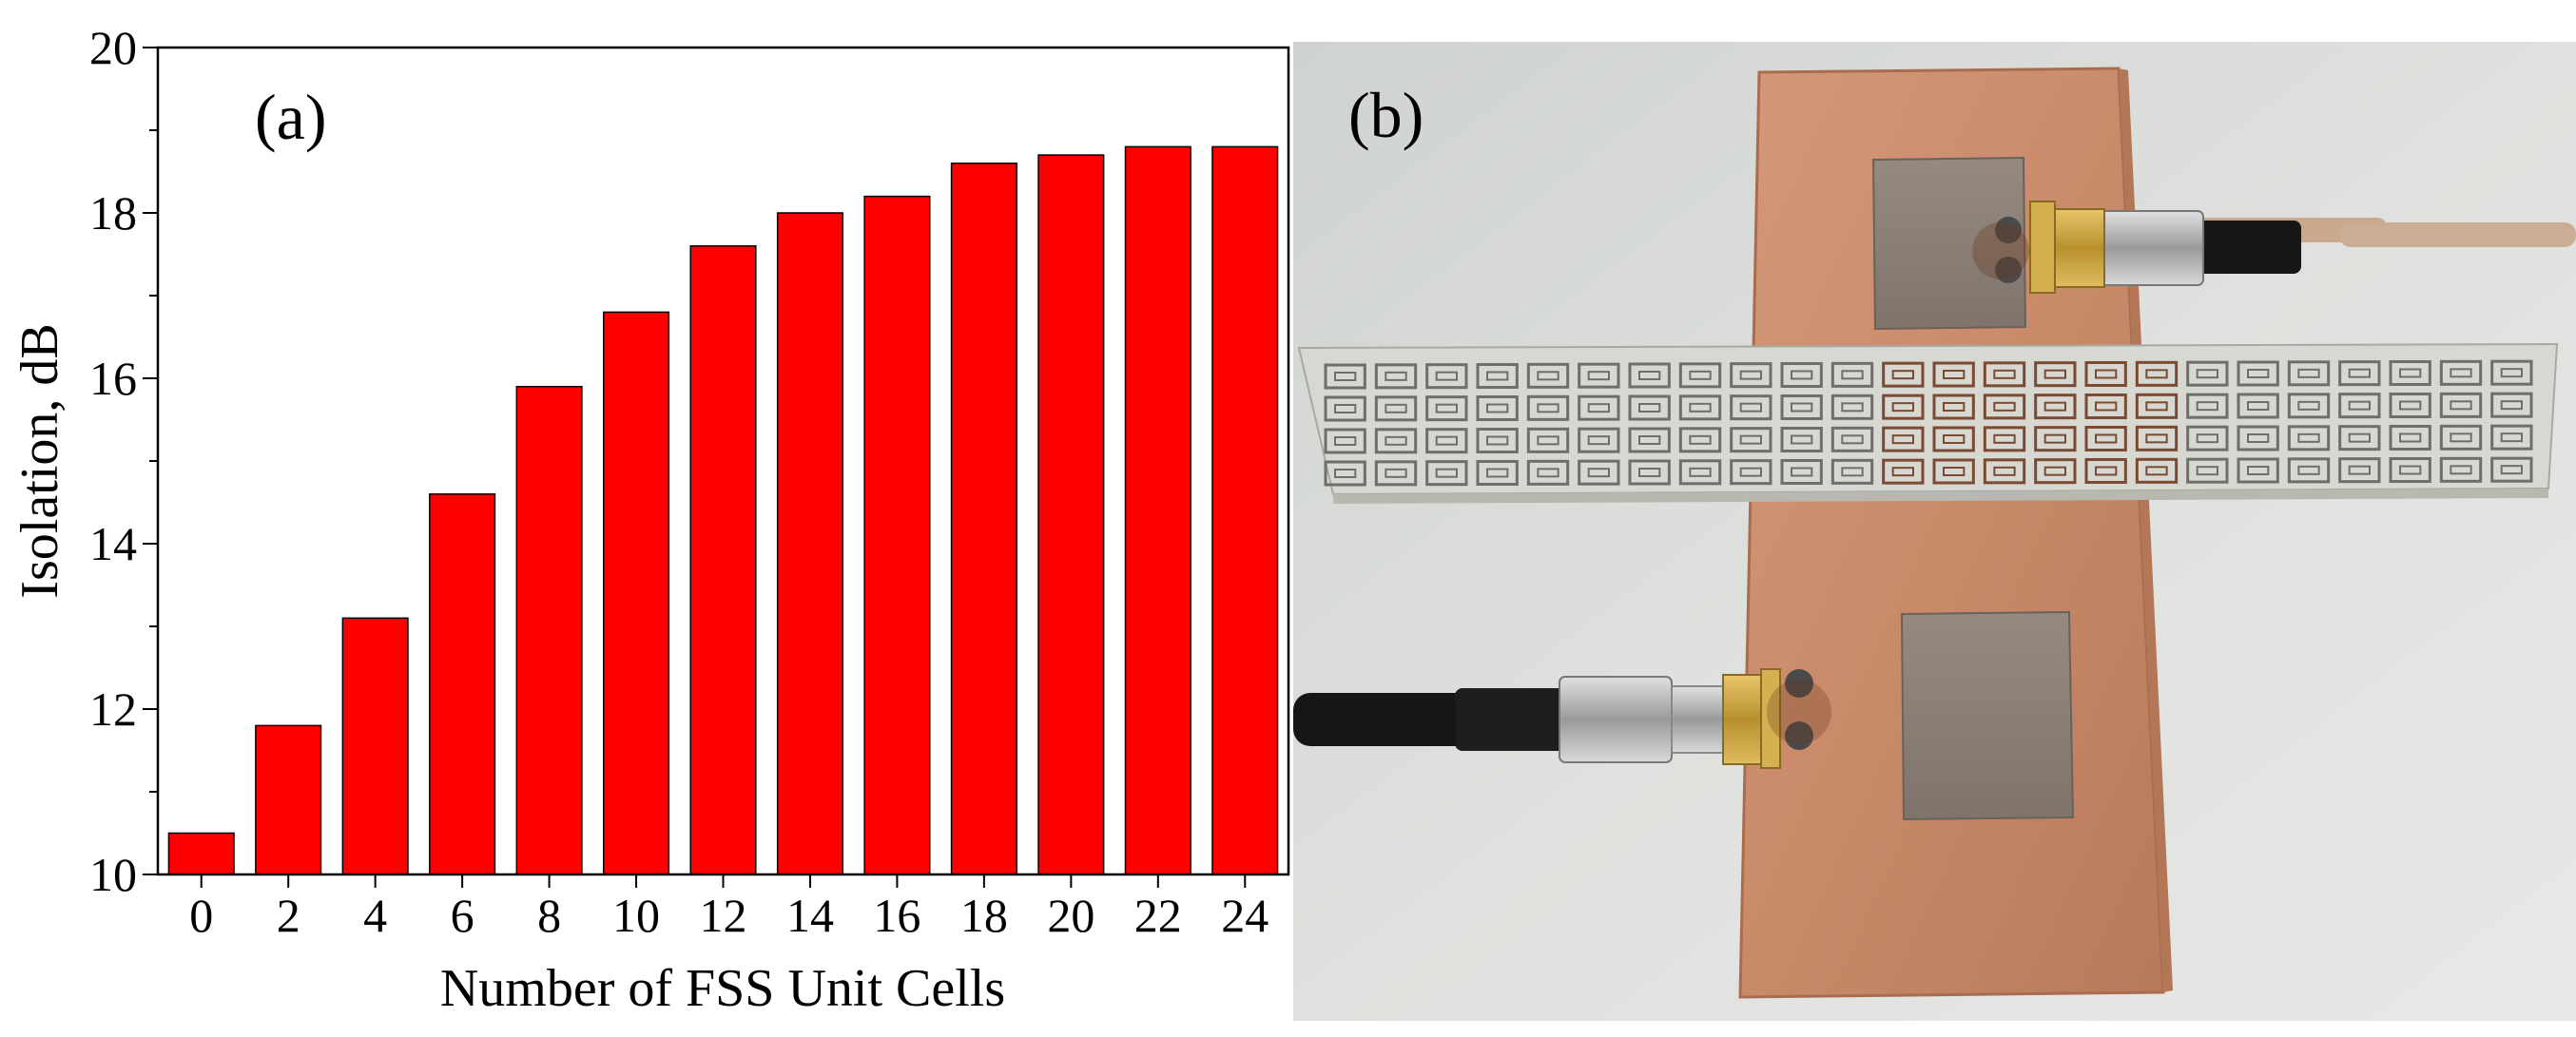  I want to click on y-tick-label-14: 14, so click(113, 543).